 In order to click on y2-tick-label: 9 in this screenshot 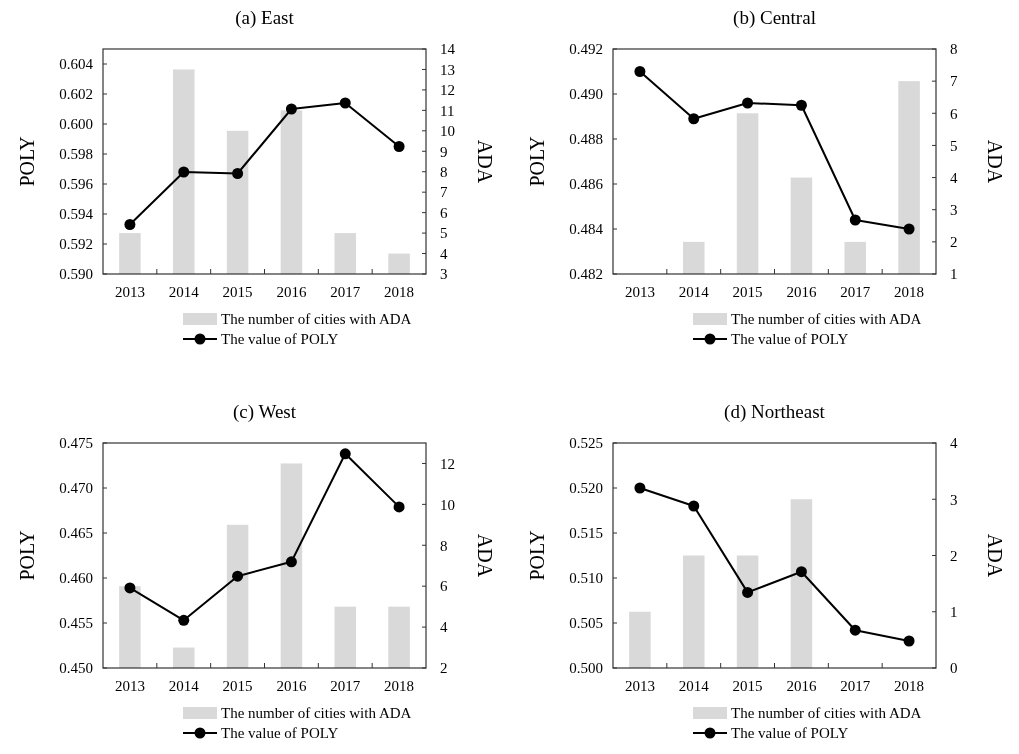, I will do `click(444, 151)`.